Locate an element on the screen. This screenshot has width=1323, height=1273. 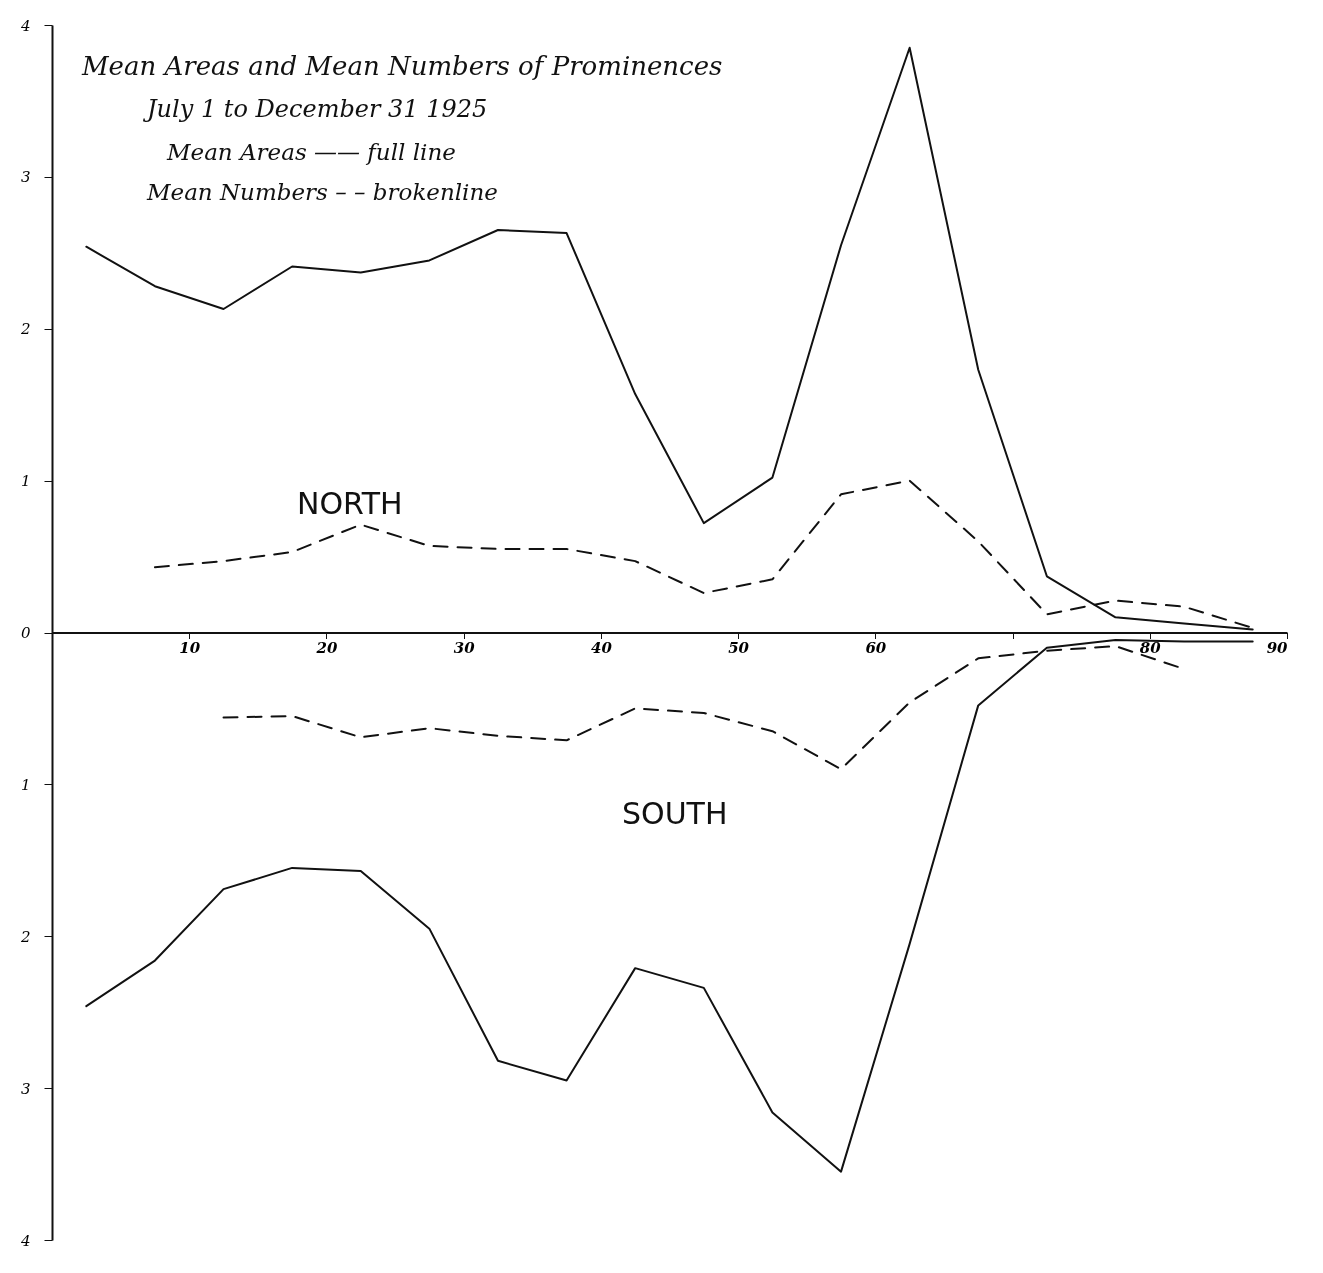
x-tick-label: 30 is located at coordinates (464, 648).